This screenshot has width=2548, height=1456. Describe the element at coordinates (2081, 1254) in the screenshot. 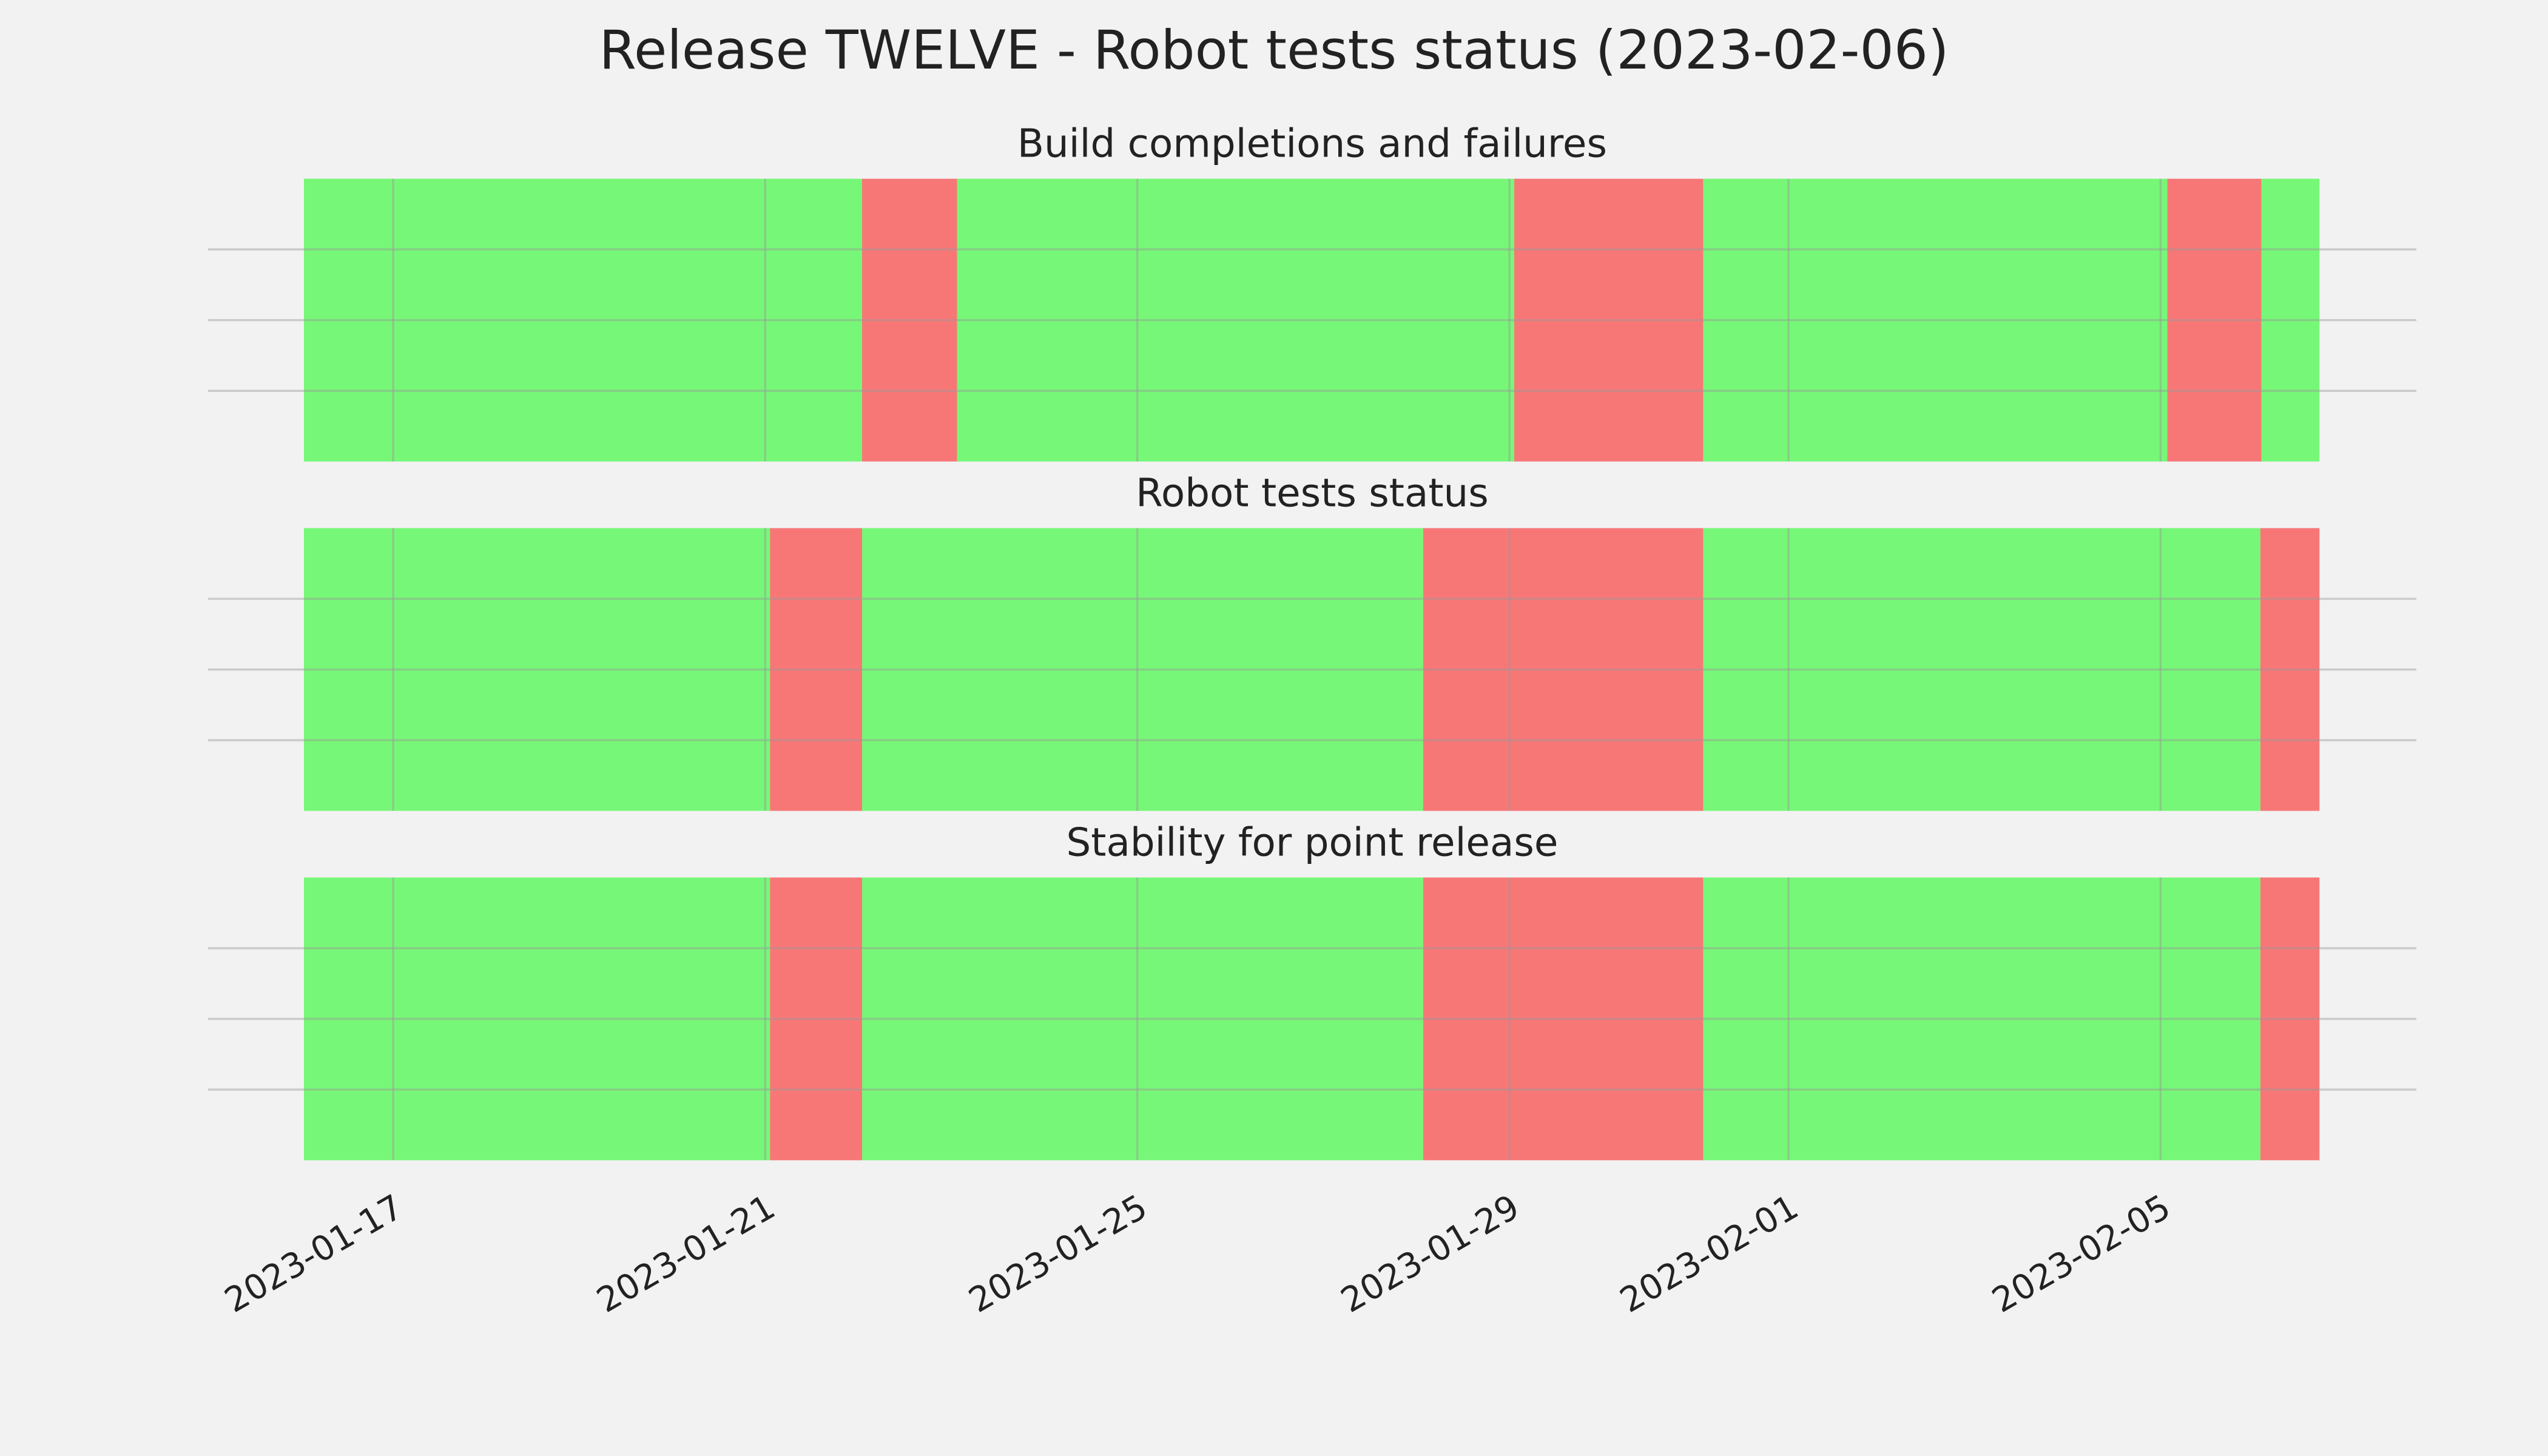

I see `x-tick-label: 2023-02-05` at that location.